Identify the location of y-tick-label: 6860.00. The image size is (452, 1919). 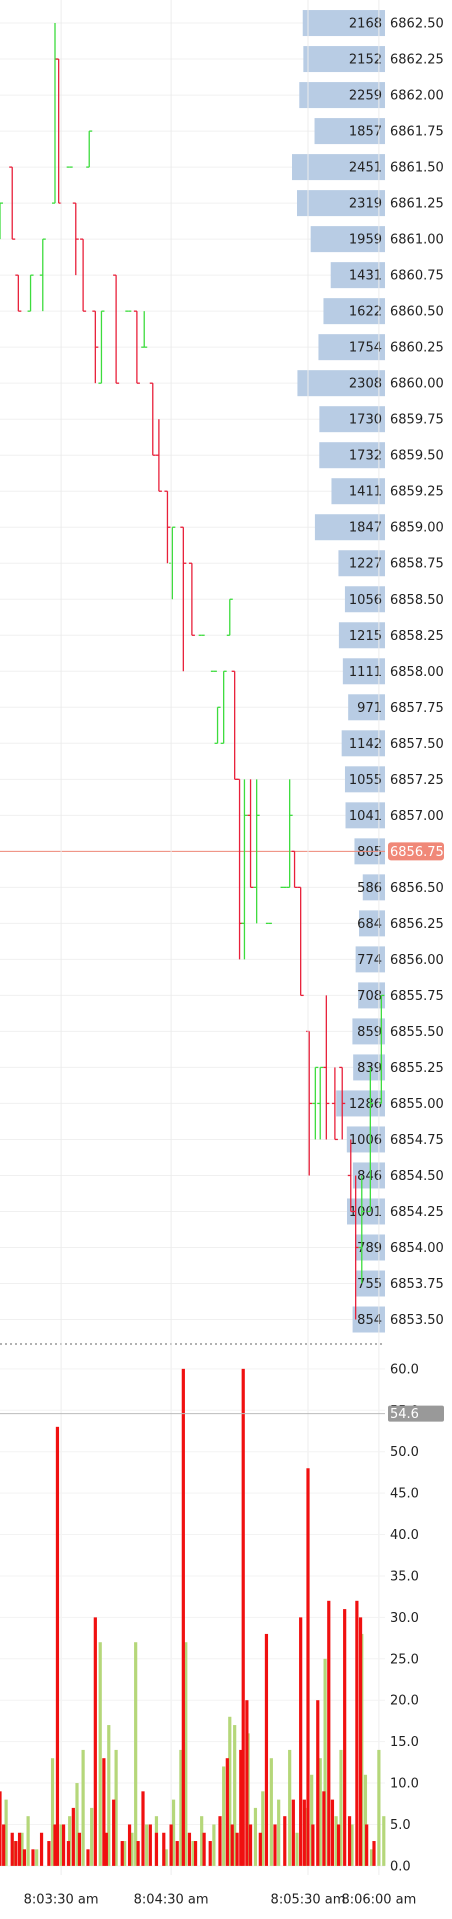
(417, 384).